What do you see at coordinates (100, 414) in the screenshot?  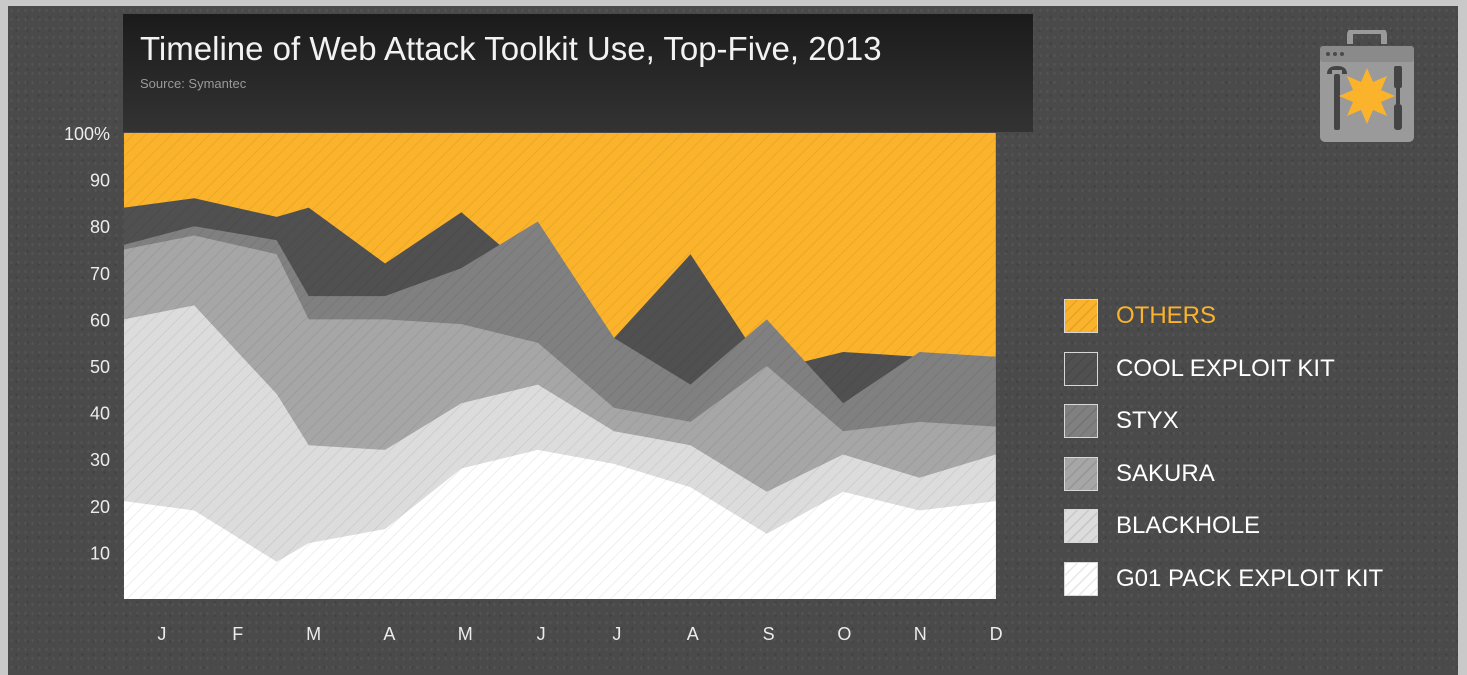 I see `y-tick-label: 40` at bounding box center [100, 414].